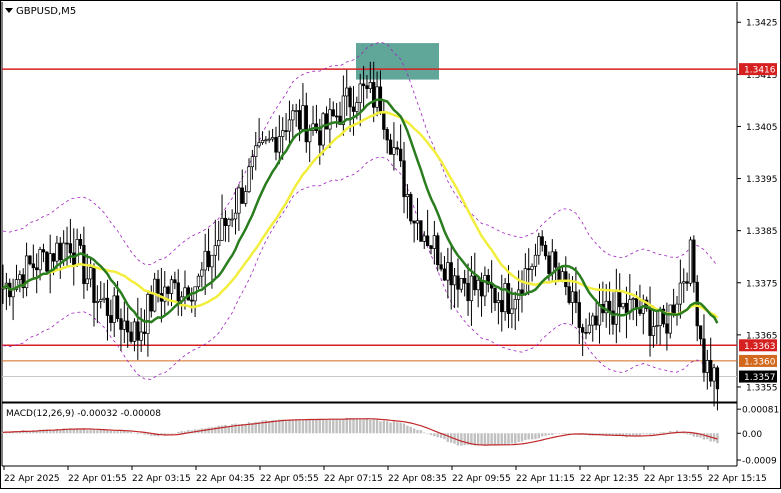 The image size is (781, 493). I want to click on lower-level-price-tag, so click(758, 345).